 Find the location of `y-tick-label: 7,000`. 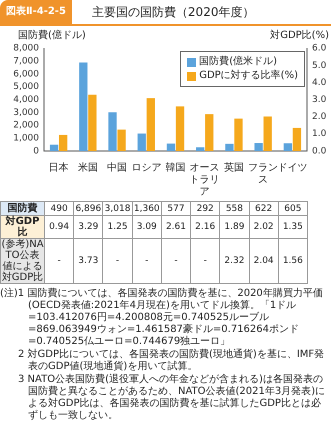

y-tick-label: 7,000 is located at coordinates (26, 61).